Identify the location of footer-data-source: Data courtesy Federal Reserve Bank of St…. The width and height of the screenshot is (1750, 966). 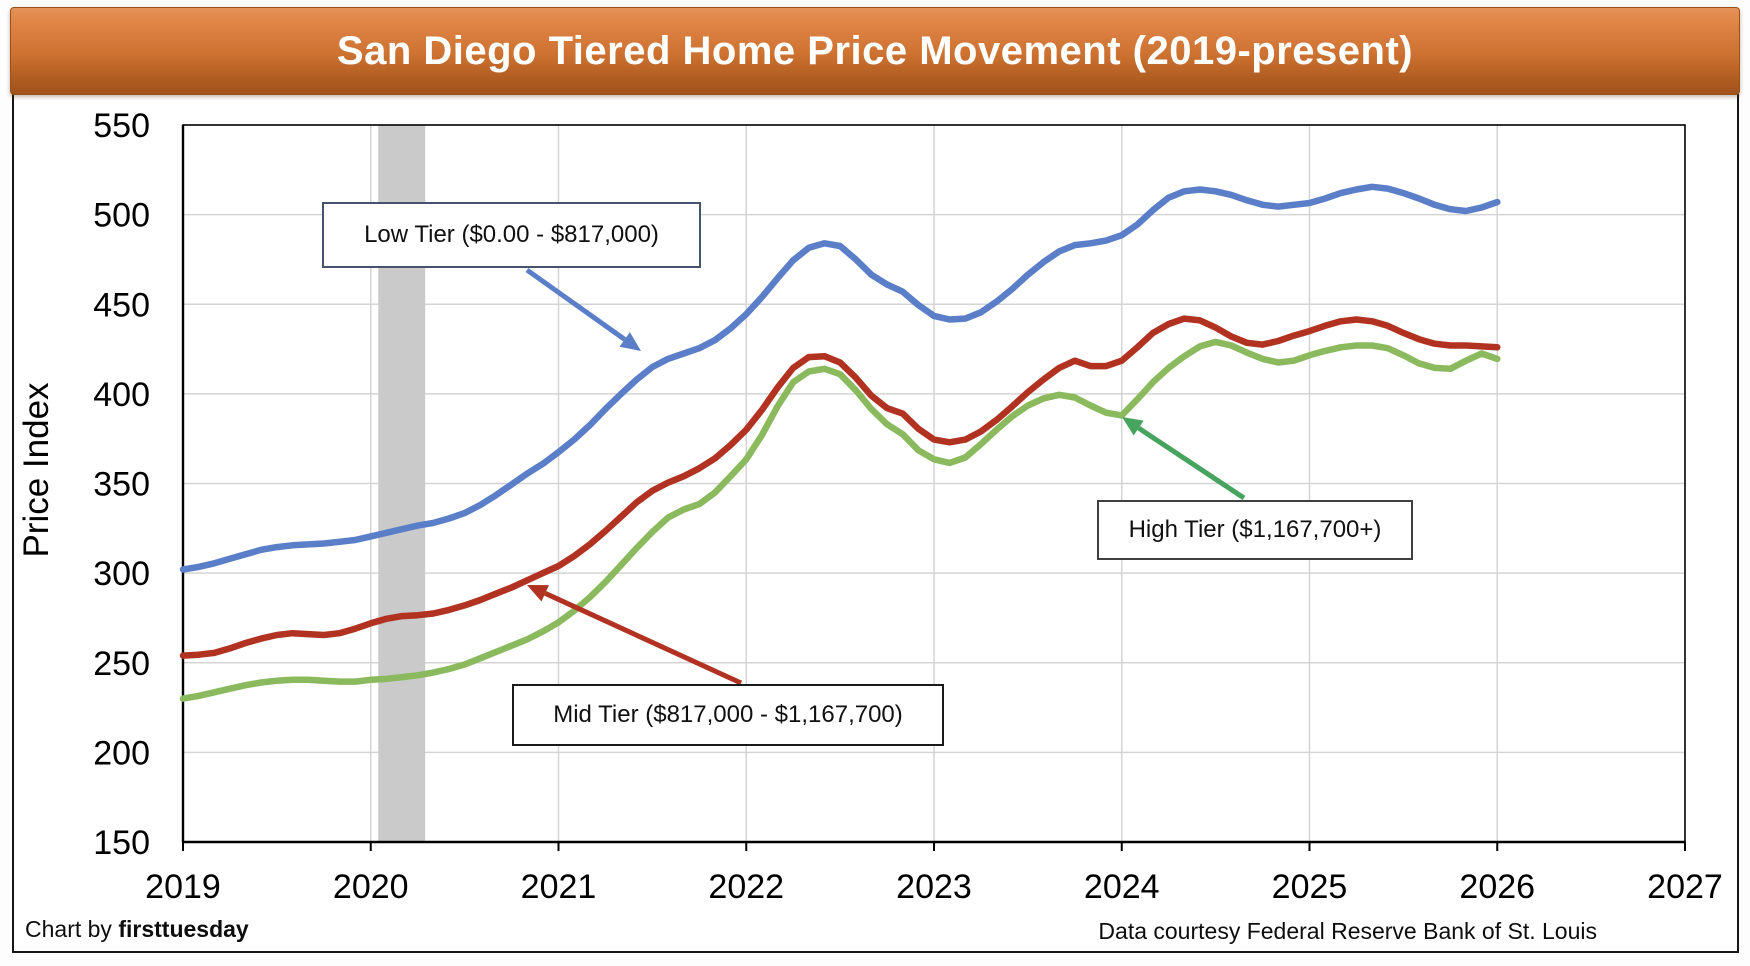
(1347, 931).